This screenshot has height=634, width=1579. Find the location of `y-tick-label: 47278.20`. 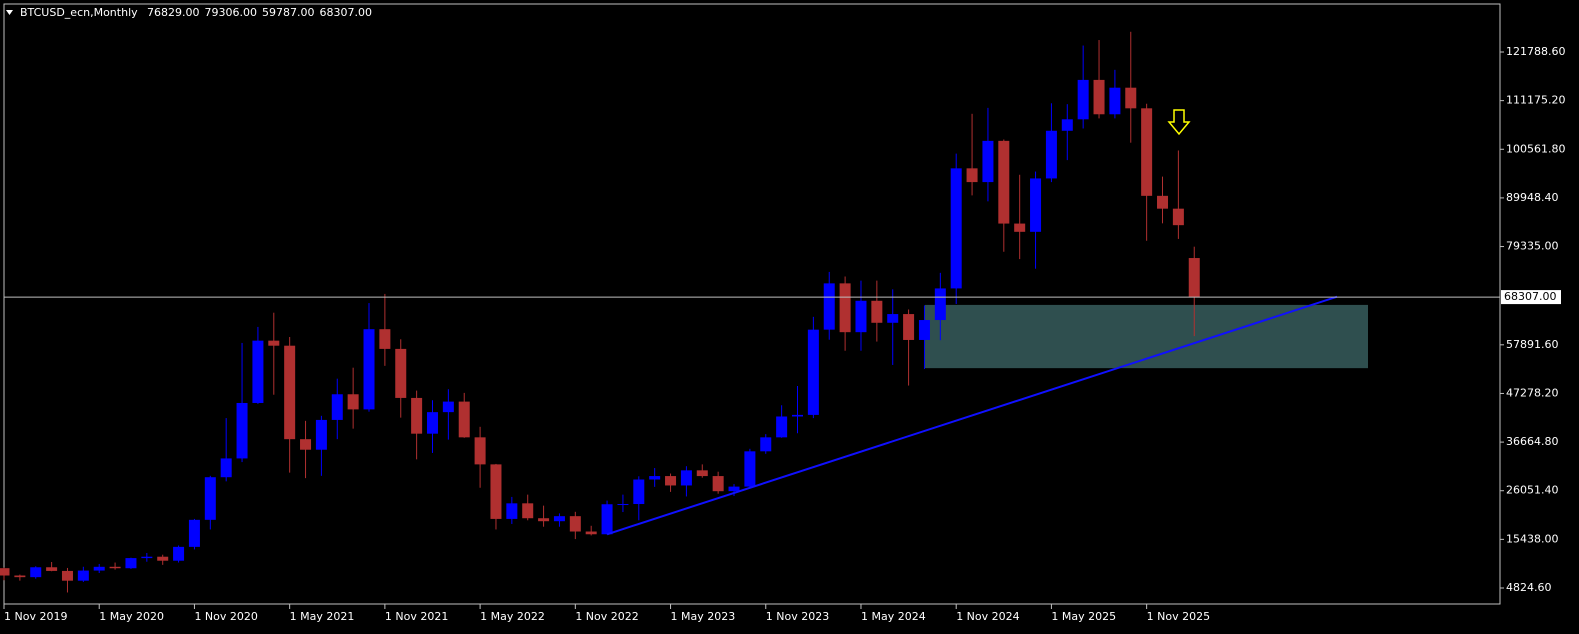

y-tick-label: 47278.20 is located at coordinates (1532, 392).